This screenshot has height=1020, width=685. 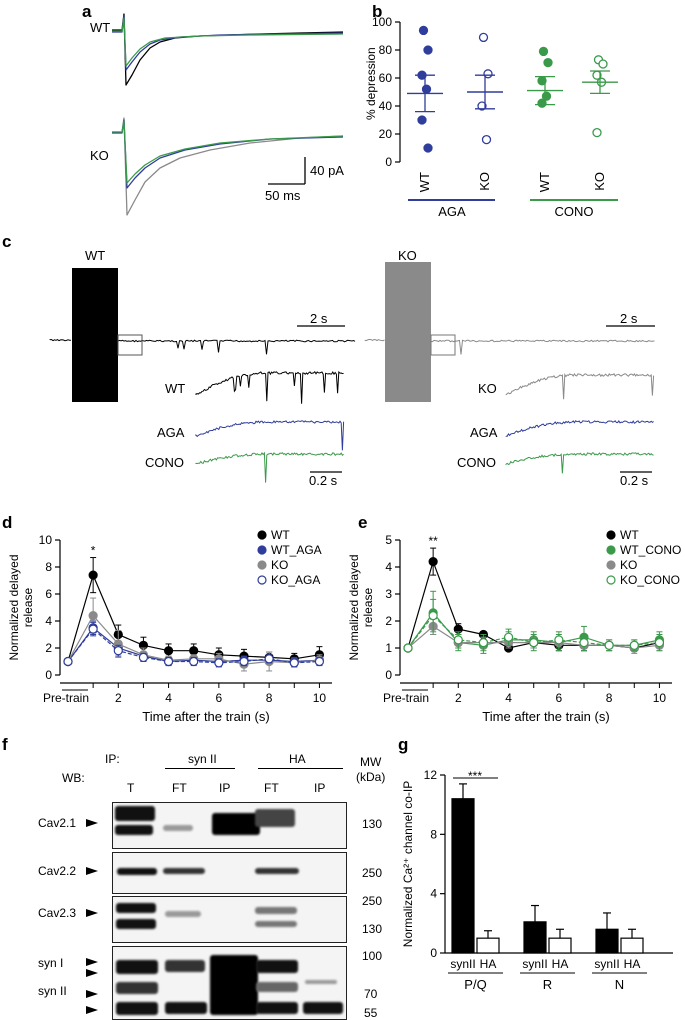 What do you see at coordinates (99, 155) in the screenshot?
I see `trace-label-ko: KO` at bounding box center [99, 155].